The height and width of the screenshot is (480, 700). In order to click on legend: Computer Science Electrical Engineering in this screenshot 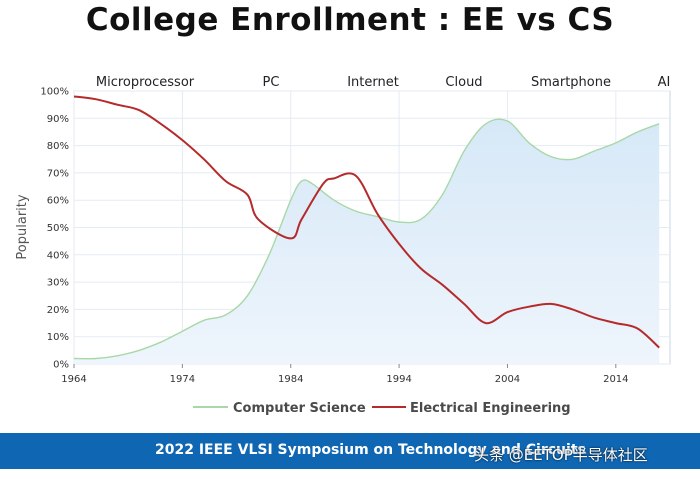, I will do `click(382, 408)`.